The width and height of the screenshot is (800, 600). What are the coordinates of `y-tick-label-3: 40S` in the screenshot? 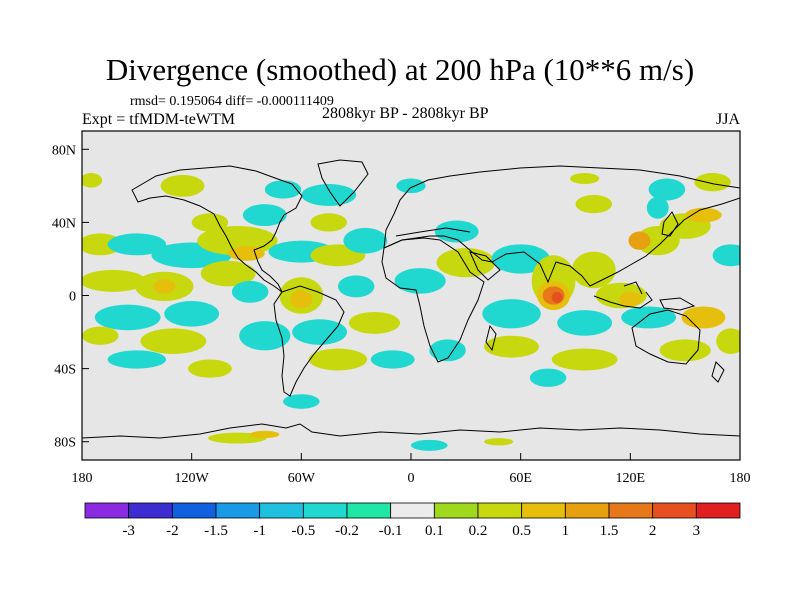 It's located at (65, 370).